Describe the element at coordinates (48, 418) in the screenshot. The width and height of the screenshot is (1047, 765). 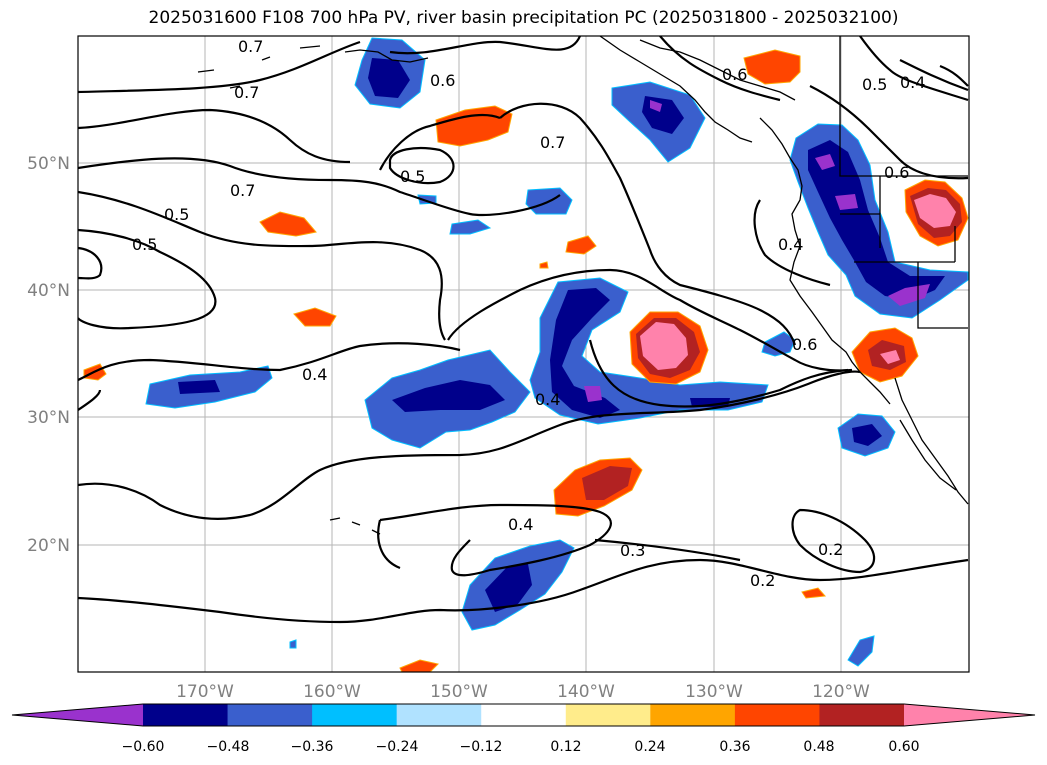
I see `lat-label: 30°N` at that location.